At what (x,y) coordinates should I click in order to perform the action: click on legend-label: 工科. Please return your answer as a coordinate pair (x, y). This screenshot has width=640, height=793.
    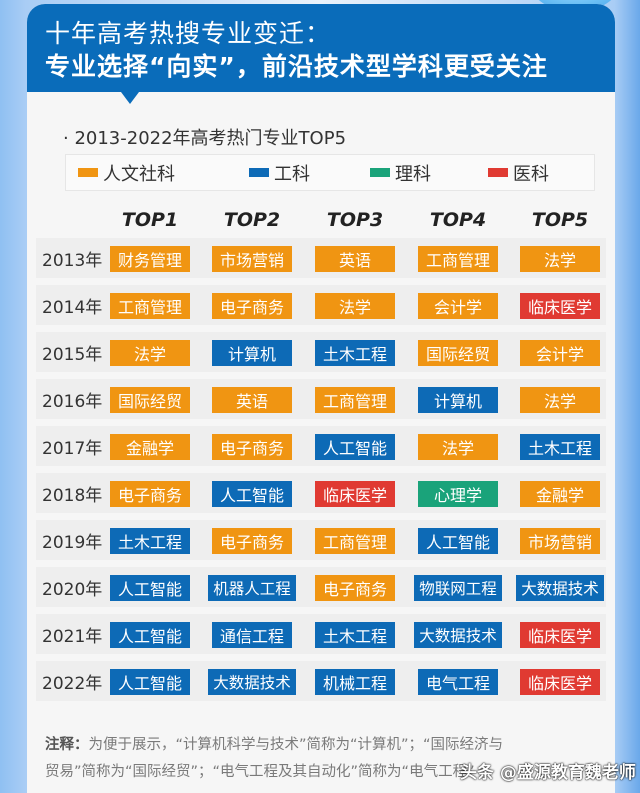
    Looking at the image, I should click on (292, 174).